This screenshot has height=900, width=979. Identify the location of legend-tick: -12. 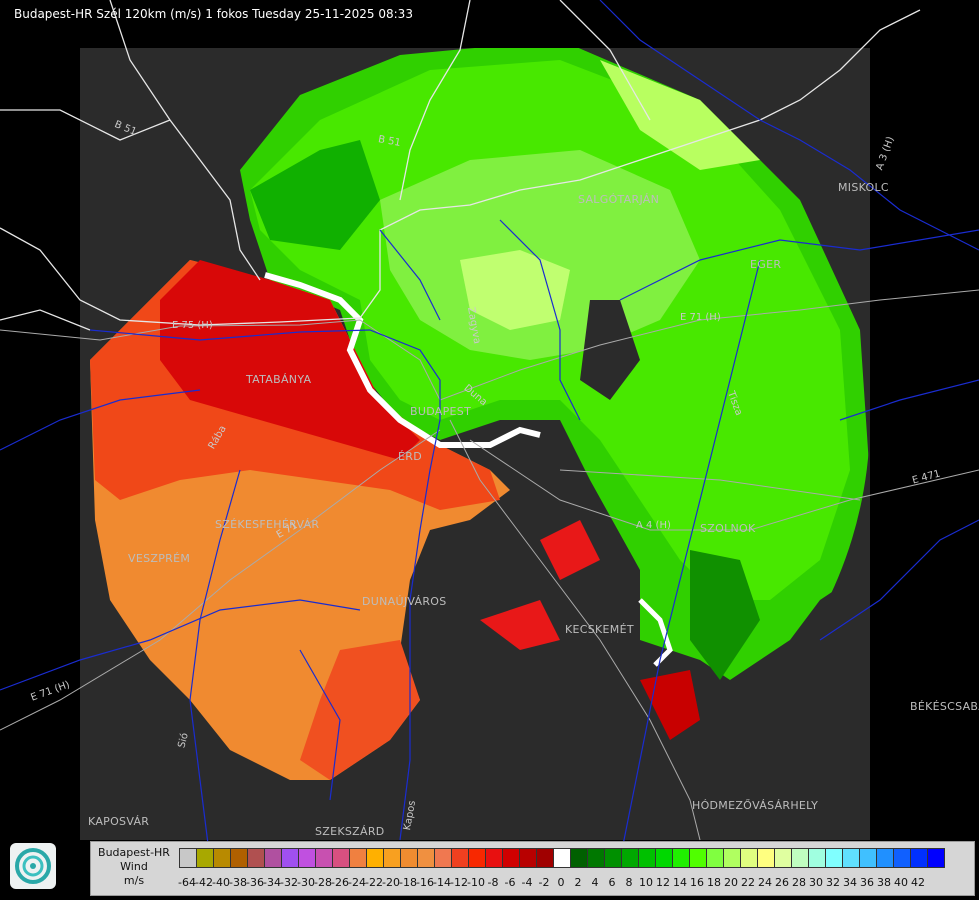
(459, 882).